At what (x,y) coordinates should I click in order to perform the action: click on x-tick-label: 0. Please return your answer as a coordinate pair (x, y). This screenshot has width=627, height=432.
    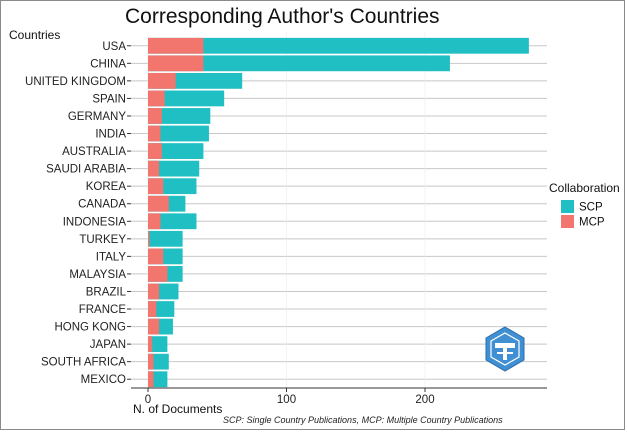
    Looking at the image, I should click on (148, 400).